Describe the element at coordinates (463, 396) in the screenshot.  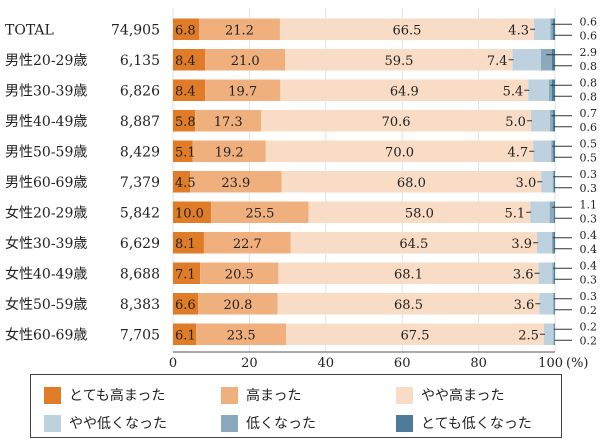
I see `legend-label: やや高まった` at that location.